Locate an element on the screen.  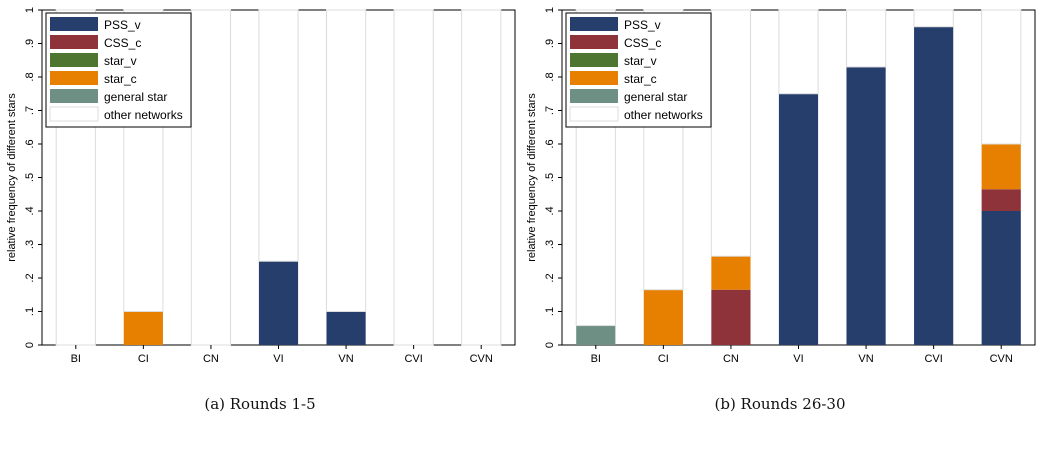
caption-rounds-1-5: (a) Rounds 1-5 is located at coordinates (260, 404).